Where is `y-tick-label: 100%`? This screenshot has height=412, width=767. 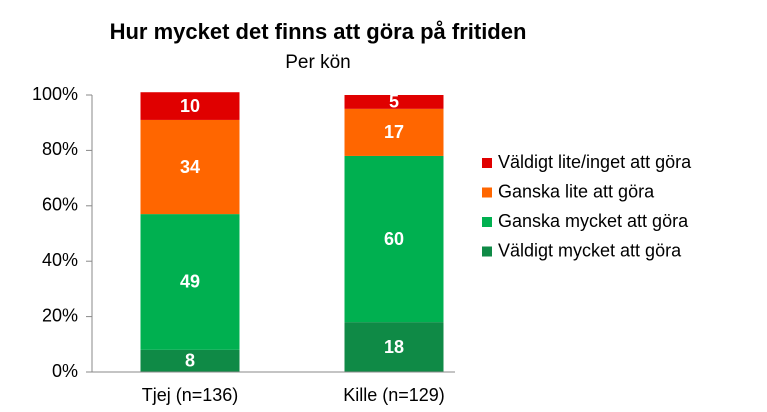
y-tick-label: 100% is located at coordinates (55, 94).